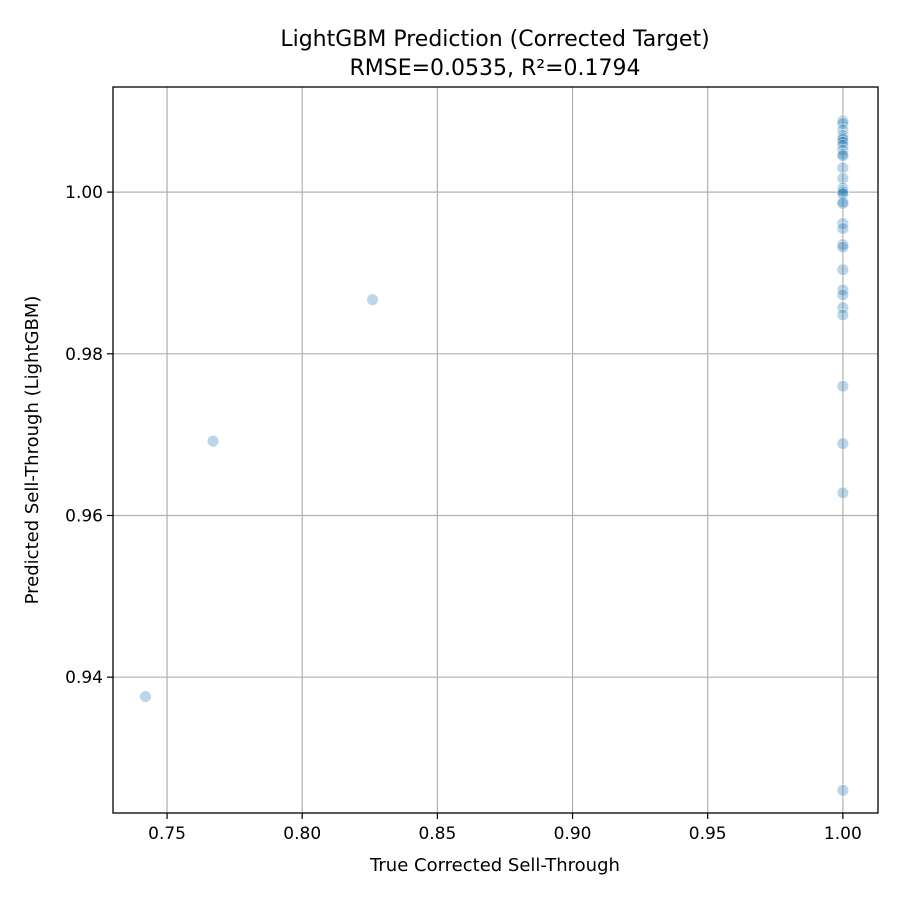 This screenshot has height=900, width=900. I want to click on chart-title: LightGBM Prediction (Corrected Target), so click(494, 39).